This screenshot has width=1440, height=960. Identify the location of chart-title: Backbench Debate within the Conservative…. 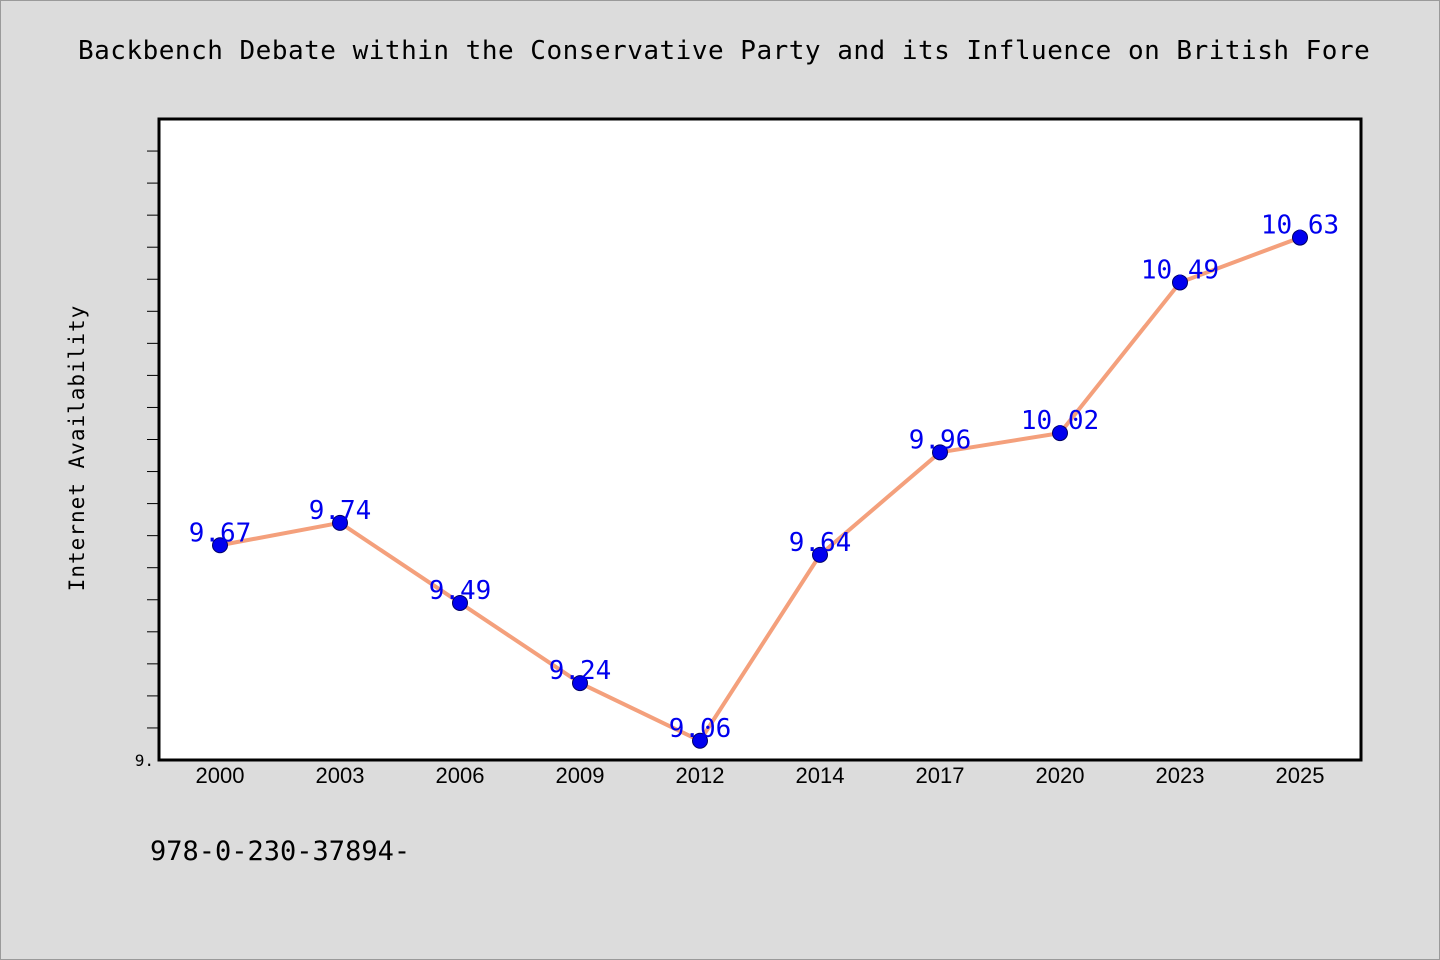
(724, 51).